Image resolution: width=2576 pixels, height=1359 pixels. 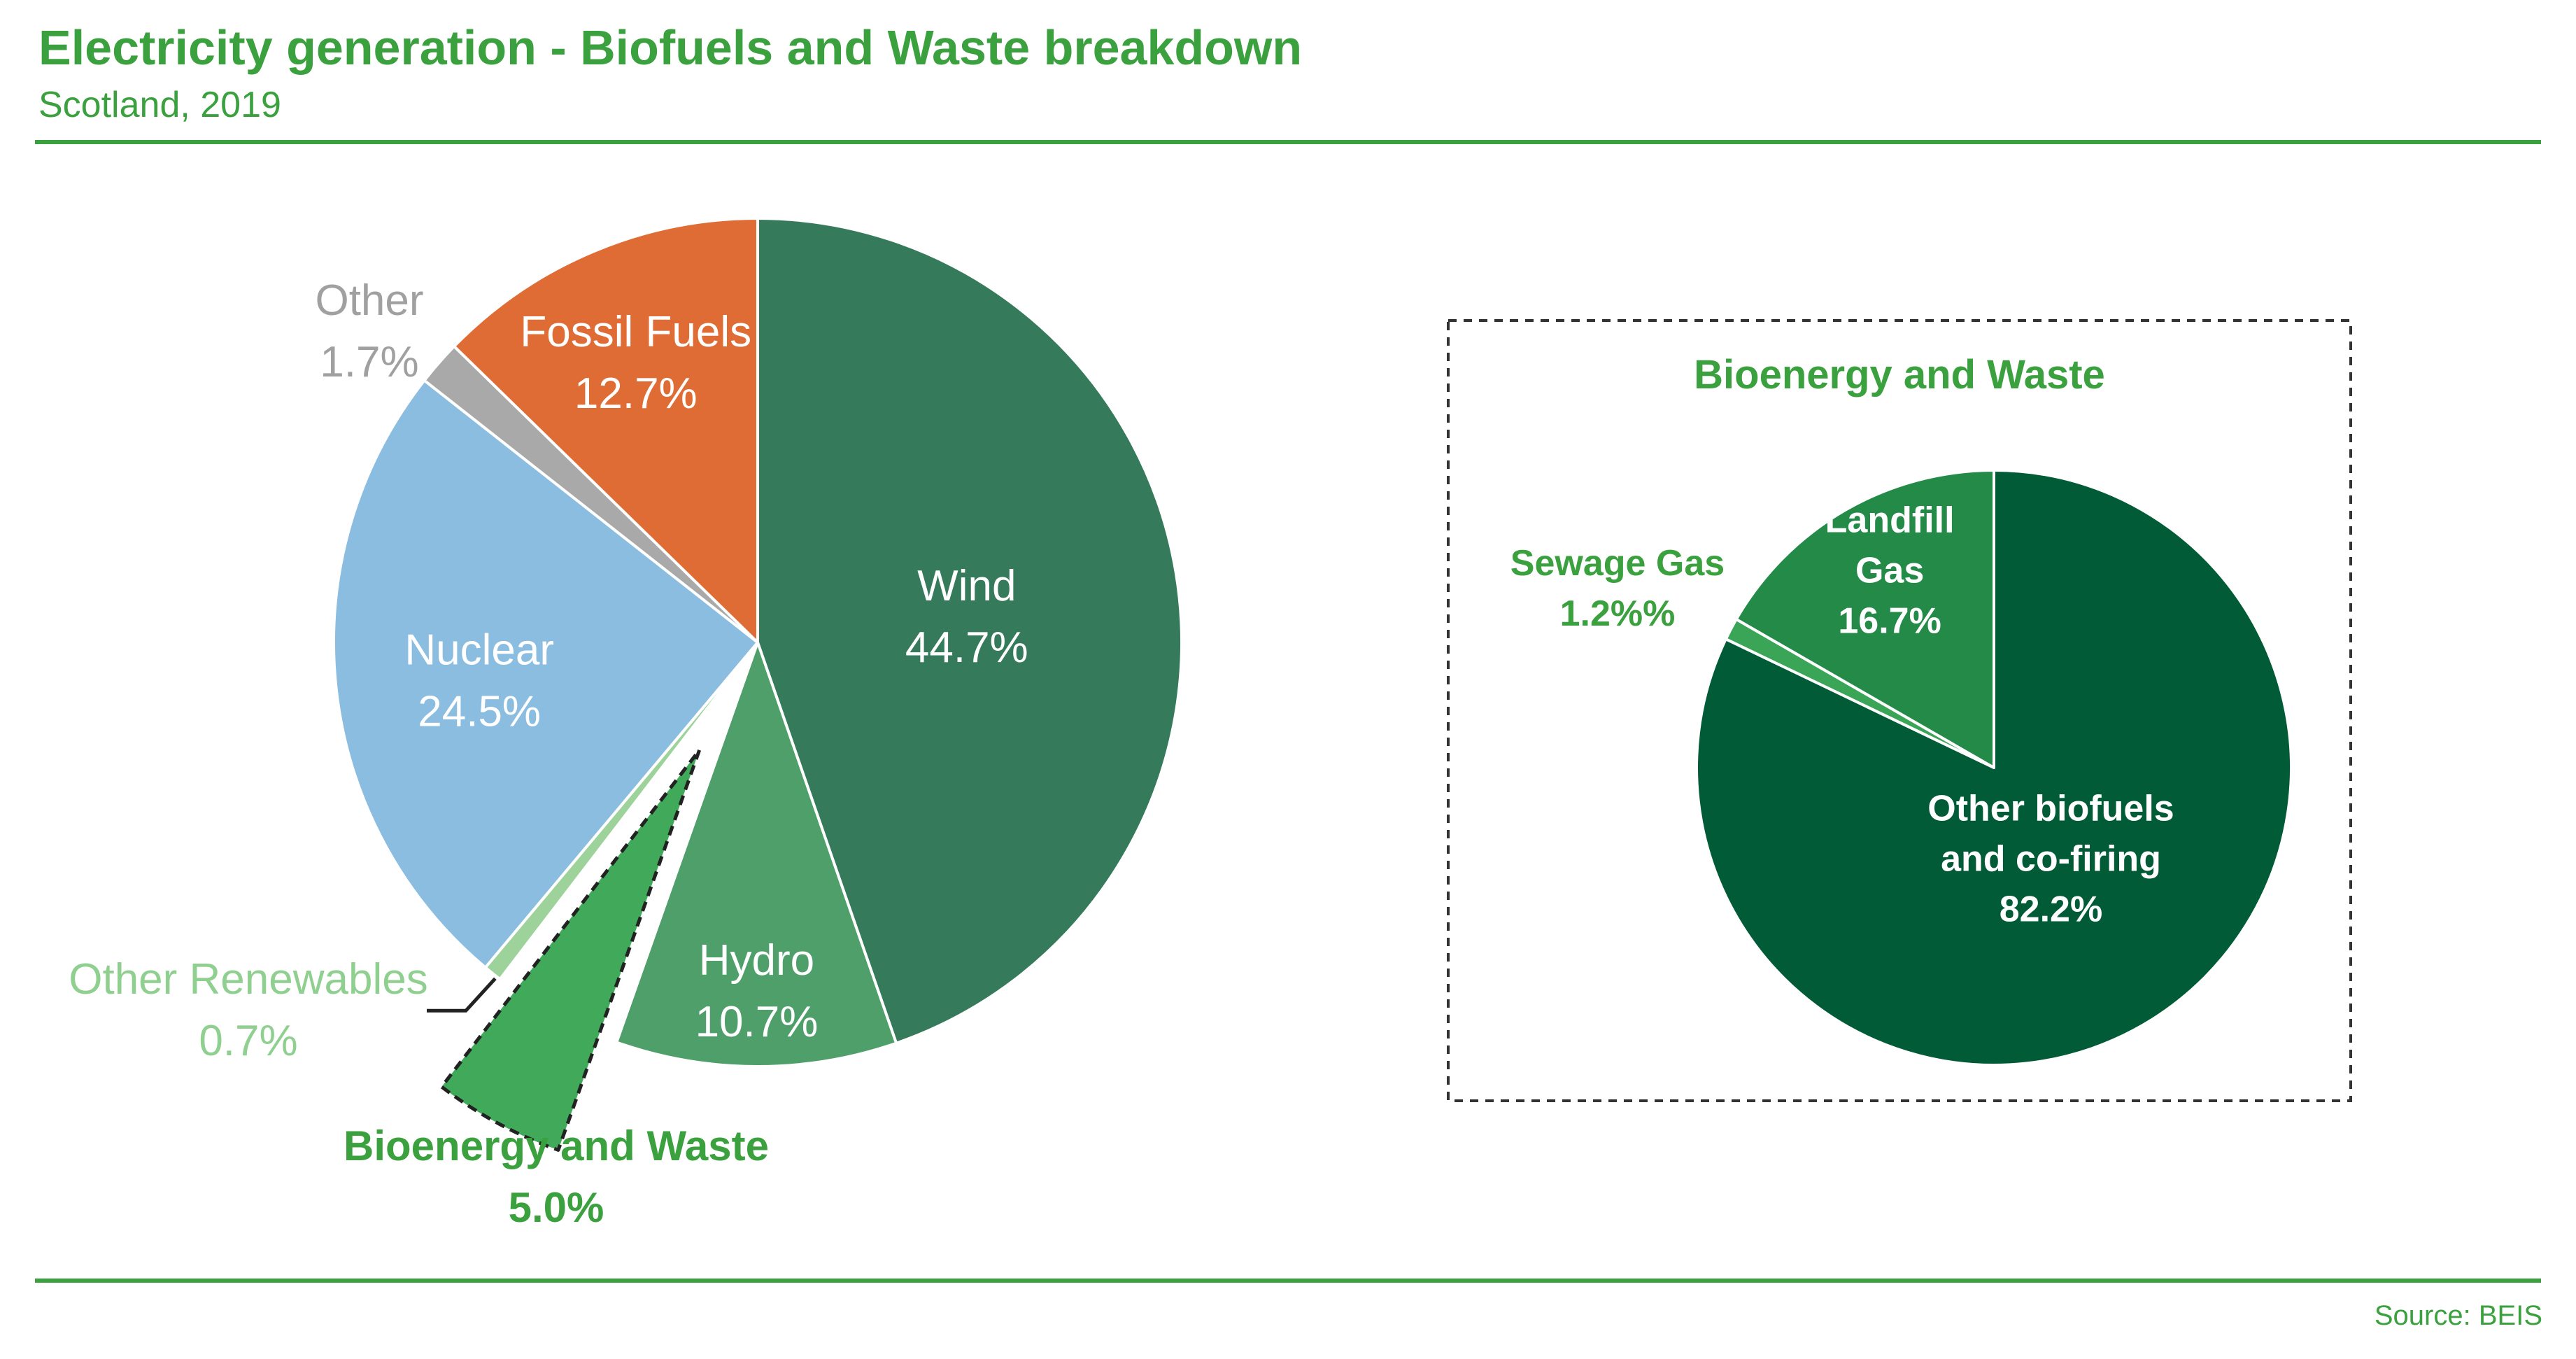 I want to click on inset-label-other-biofuels-and-co-firing-line2: and co-firing, so click(x=2051, y=858).